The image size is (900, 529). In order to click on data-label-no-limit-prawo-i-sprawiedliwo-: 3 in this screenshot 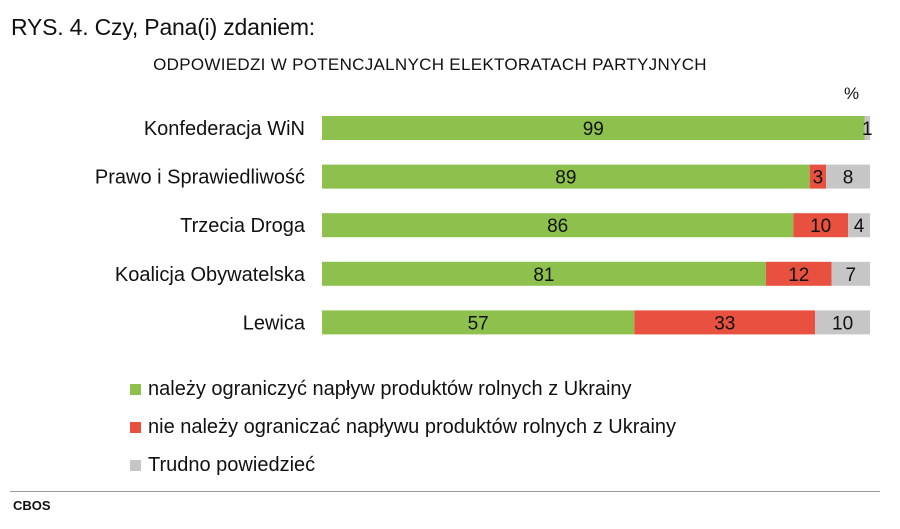, I will do `click(818, 178)`.